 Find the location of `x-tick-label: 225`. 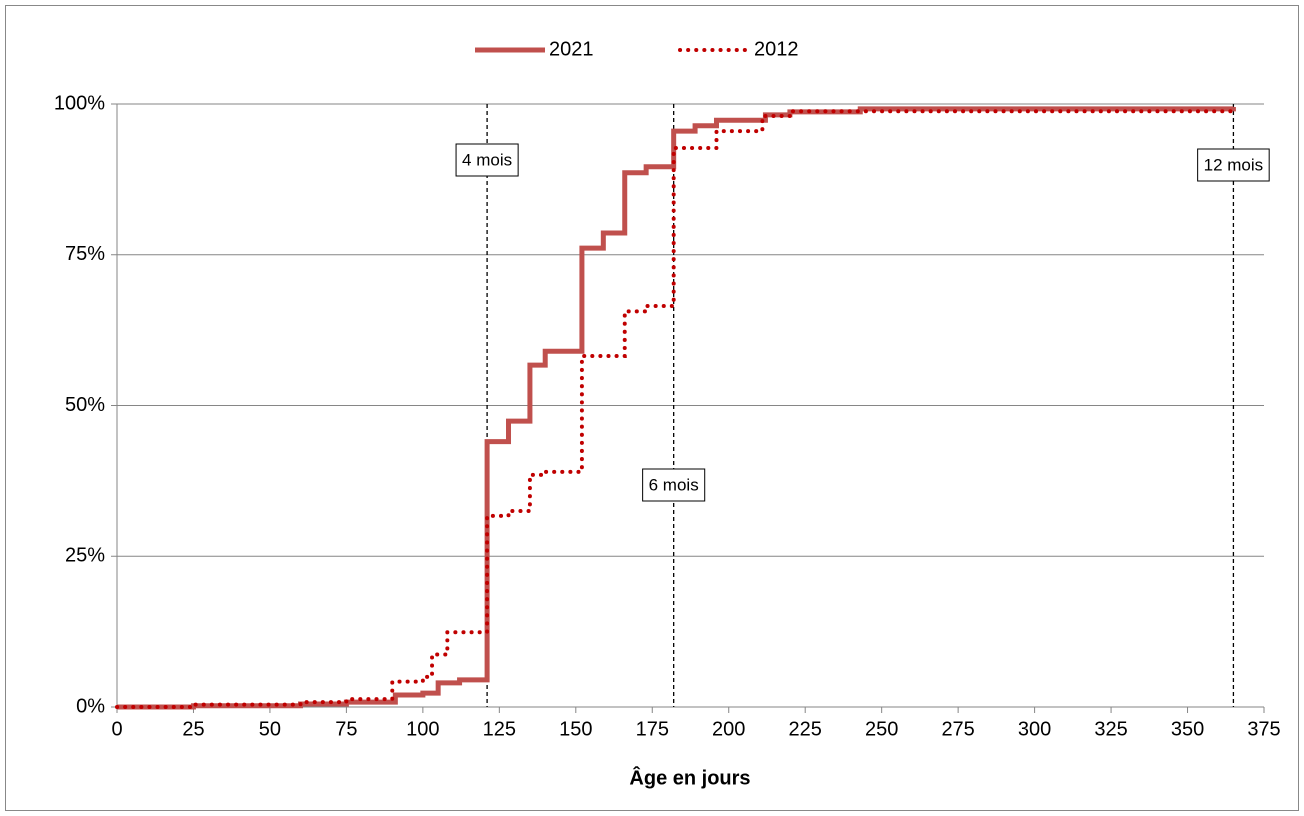

x-tick-label: 225 is located at coordinates (805, 729).